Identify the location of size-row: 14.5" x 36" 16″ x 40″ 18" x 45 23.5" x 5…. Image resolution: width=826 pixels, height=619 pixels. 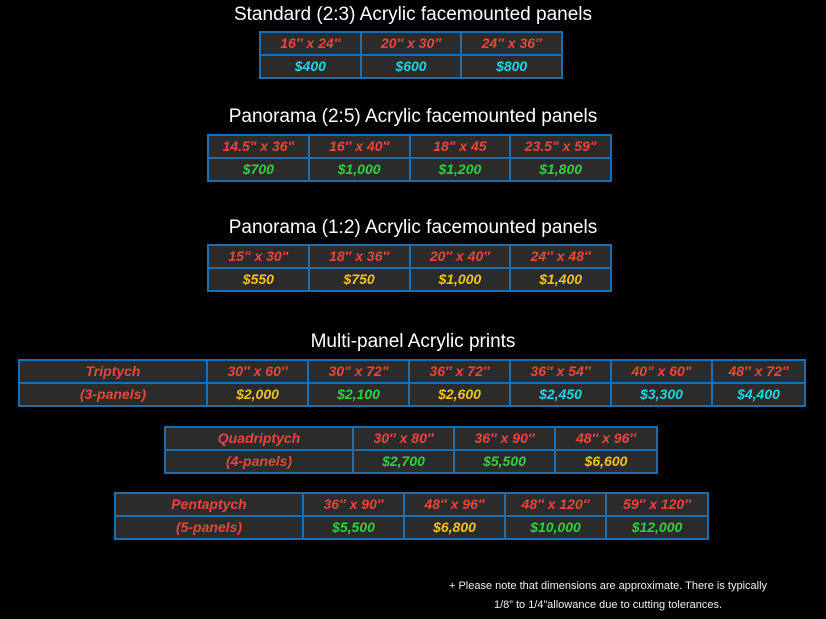
(409, 146).